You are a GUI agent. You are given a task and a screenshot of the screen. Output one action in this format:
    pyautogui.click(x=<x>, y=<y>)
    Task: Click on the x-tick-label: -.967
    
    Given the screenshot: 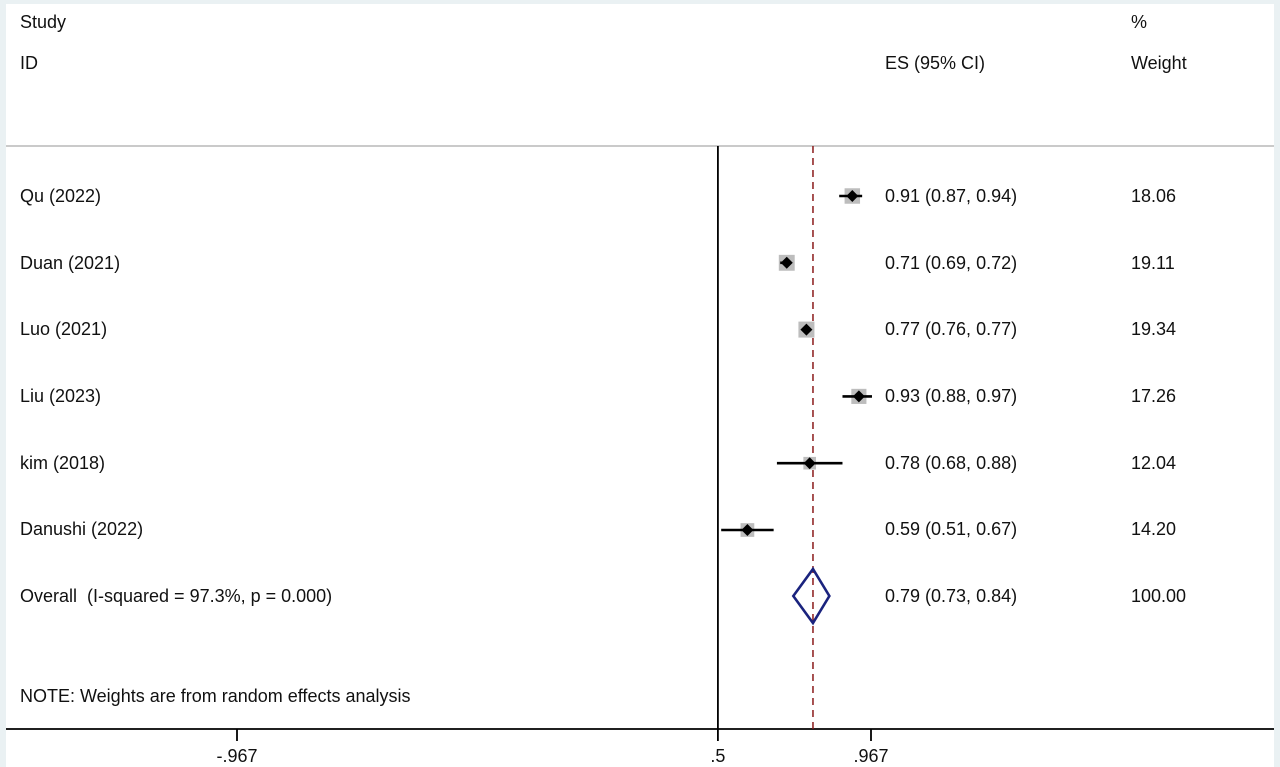 What is the action you would take?
    pyautogui.click(x=237, y=756)
    